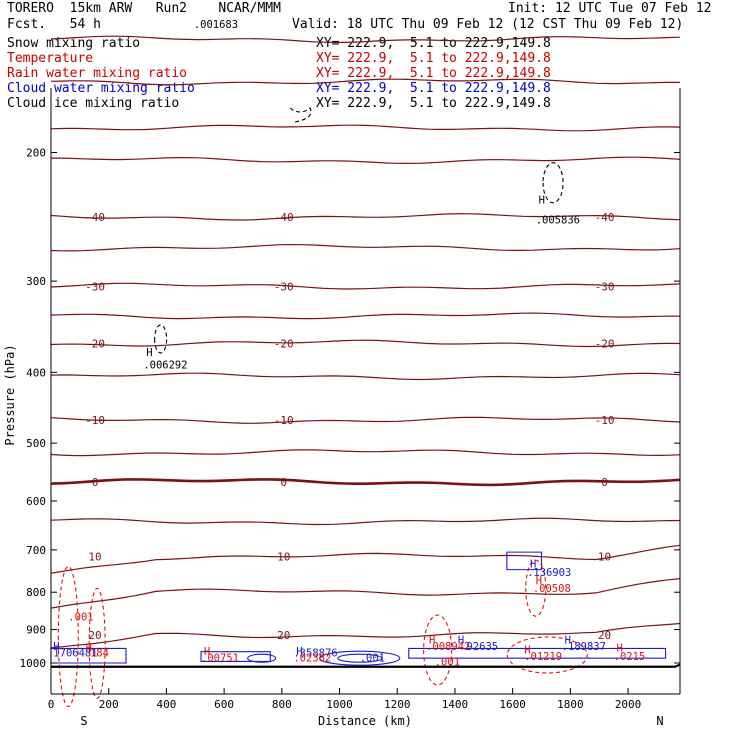  I want to click on x-axis-label: Distance (km), so click(365, 721).